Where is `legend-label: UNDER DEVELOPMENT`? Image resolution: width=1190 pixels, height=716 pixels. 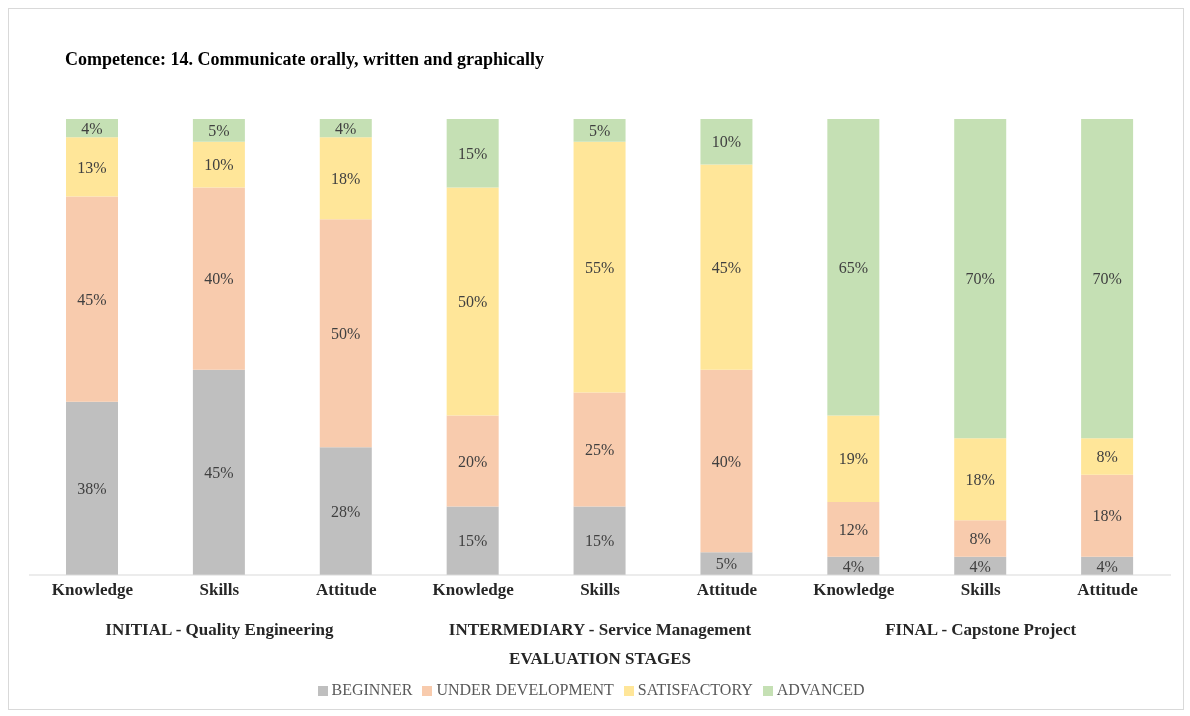 legend-label: UNDER DEVELOPMENT is located at coordinates (525, 689).